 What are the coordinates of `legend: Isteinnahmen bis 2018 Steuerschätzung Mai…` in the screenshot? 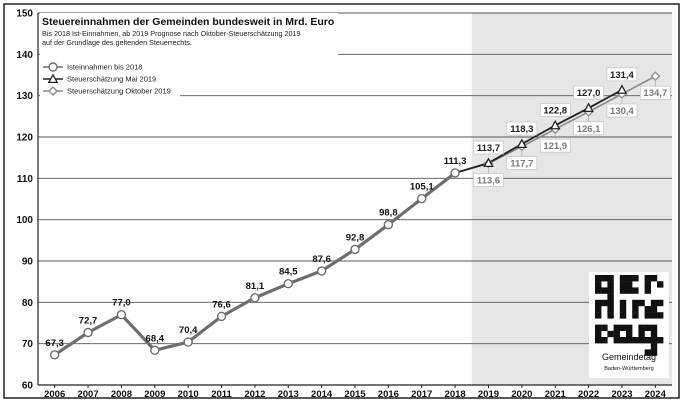 It's located at (110, 79).